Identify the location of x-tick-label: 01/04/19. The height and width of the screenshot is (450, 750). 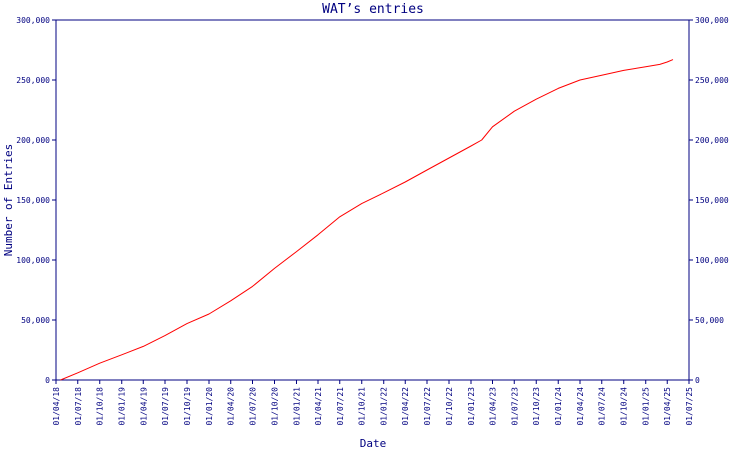
(143, 406).